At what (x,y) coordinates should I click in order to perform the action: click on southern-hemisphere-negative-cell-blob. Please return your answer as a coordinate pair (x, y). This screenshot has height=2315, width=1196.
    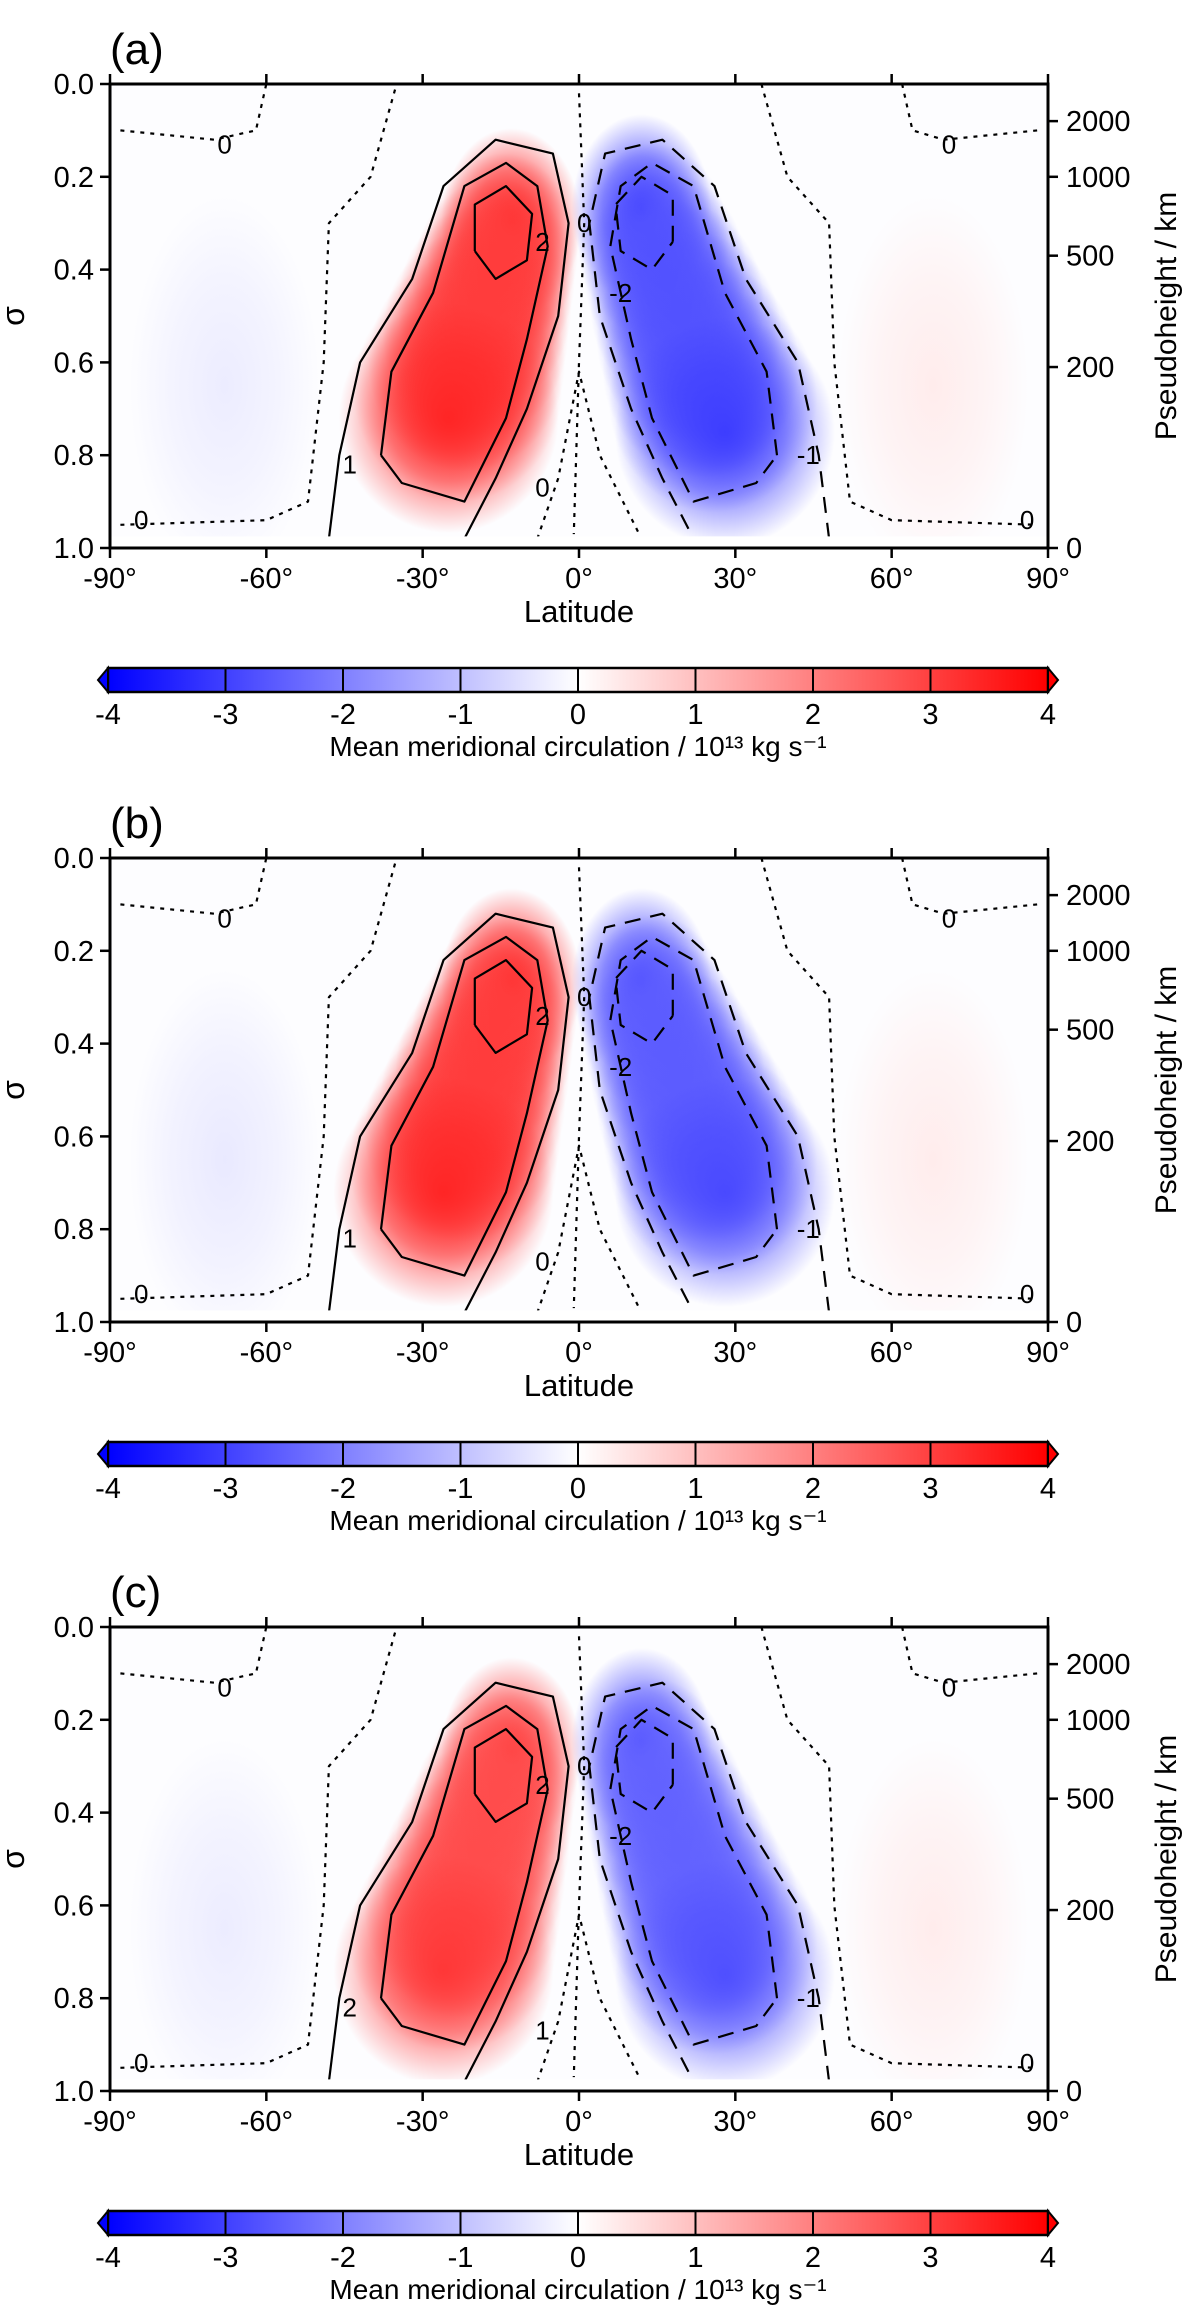
    Looking at the image, I should click on (724, 427).